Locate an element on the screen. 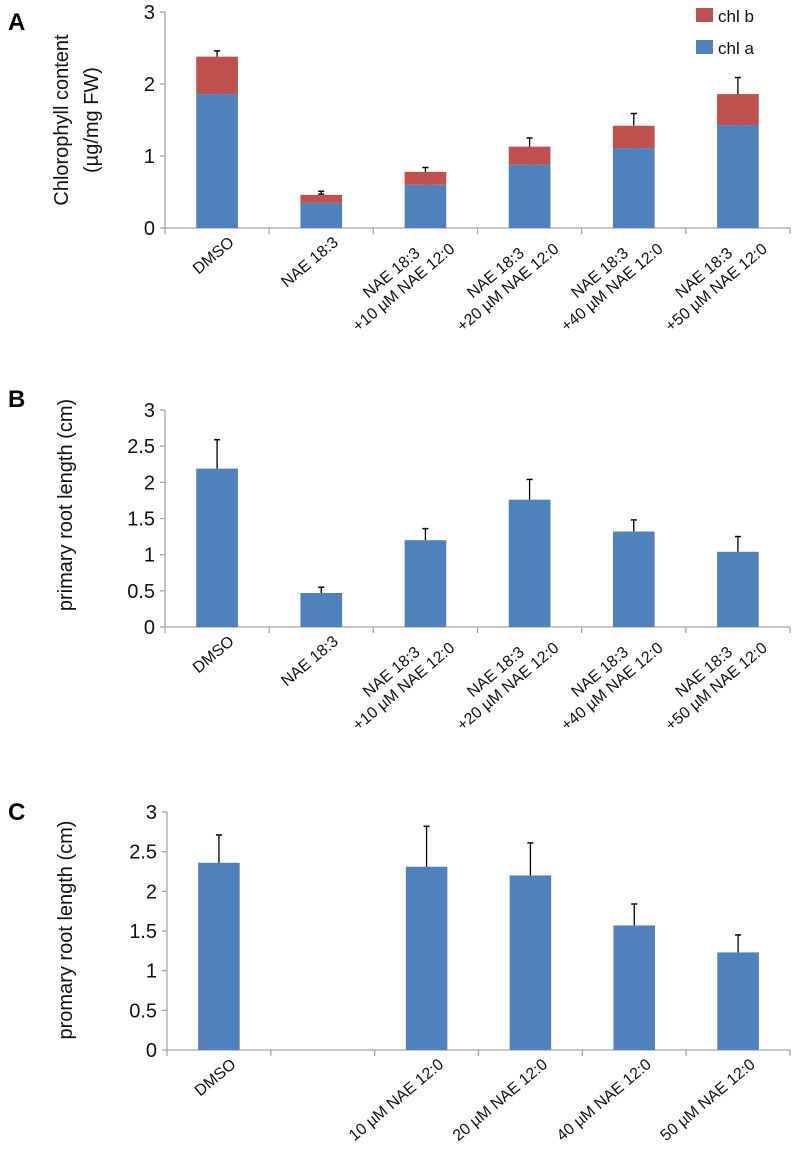  legend: chl b chl a is located at coordinates (725, 32).